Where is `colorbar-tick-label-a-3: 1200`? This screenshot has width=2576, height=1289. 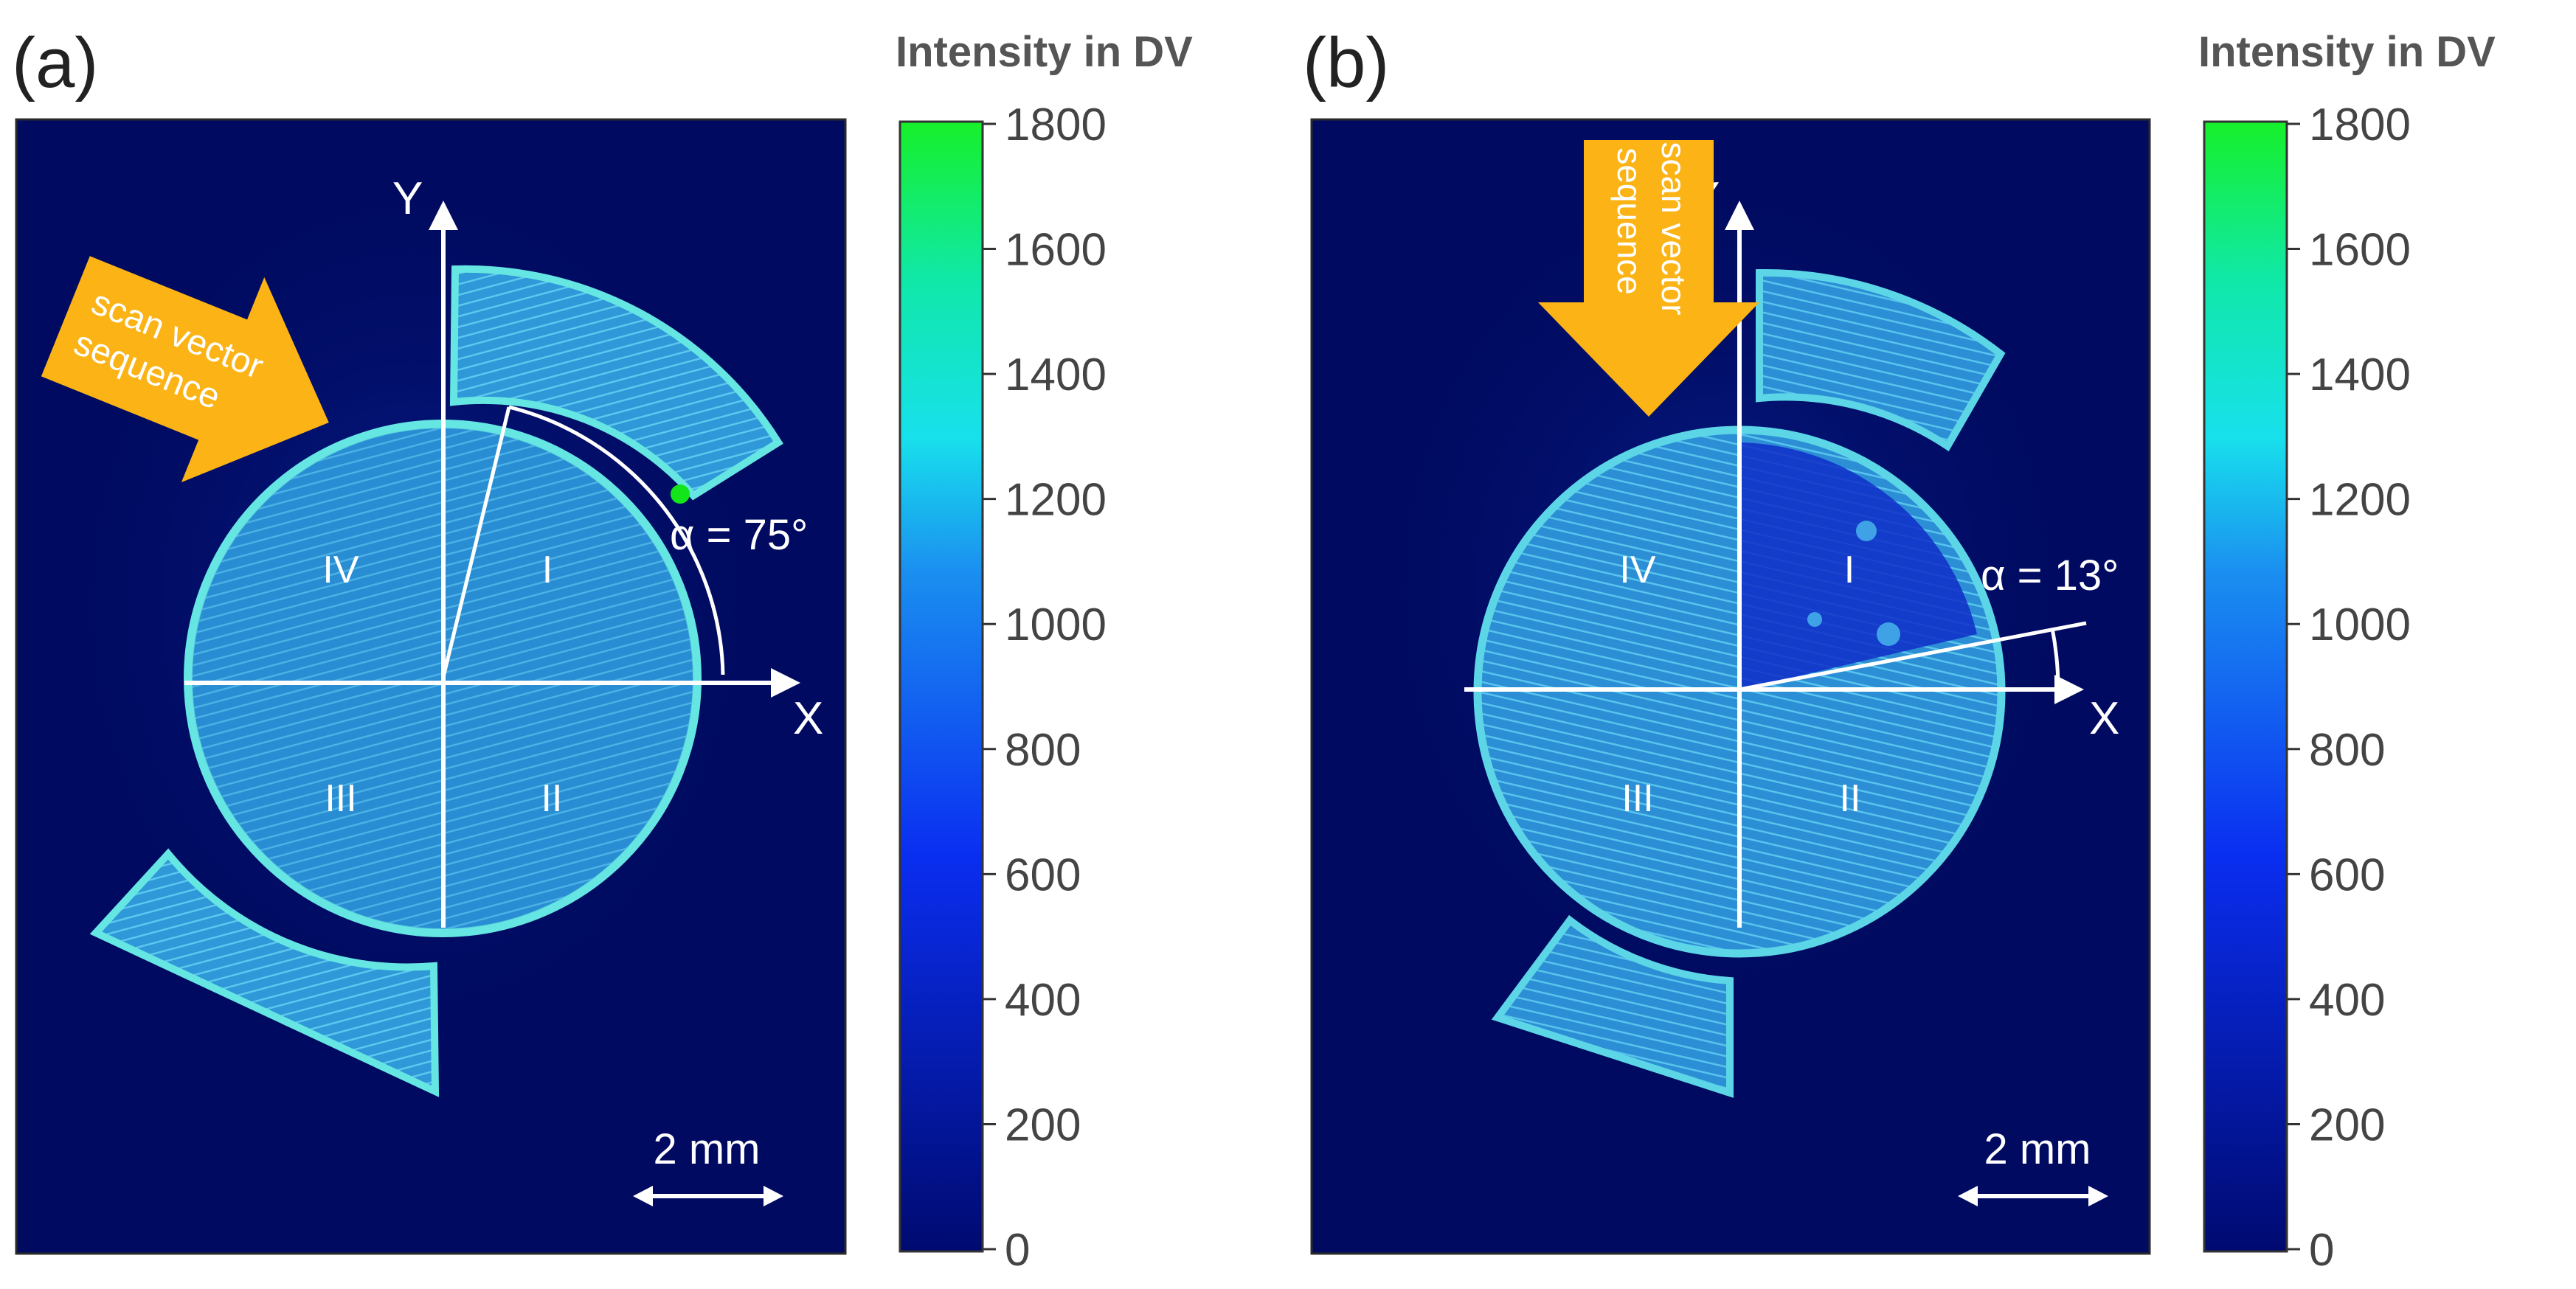 colorbar-tick-label-a-3: 1200 is located at coordinates (1056, 501).